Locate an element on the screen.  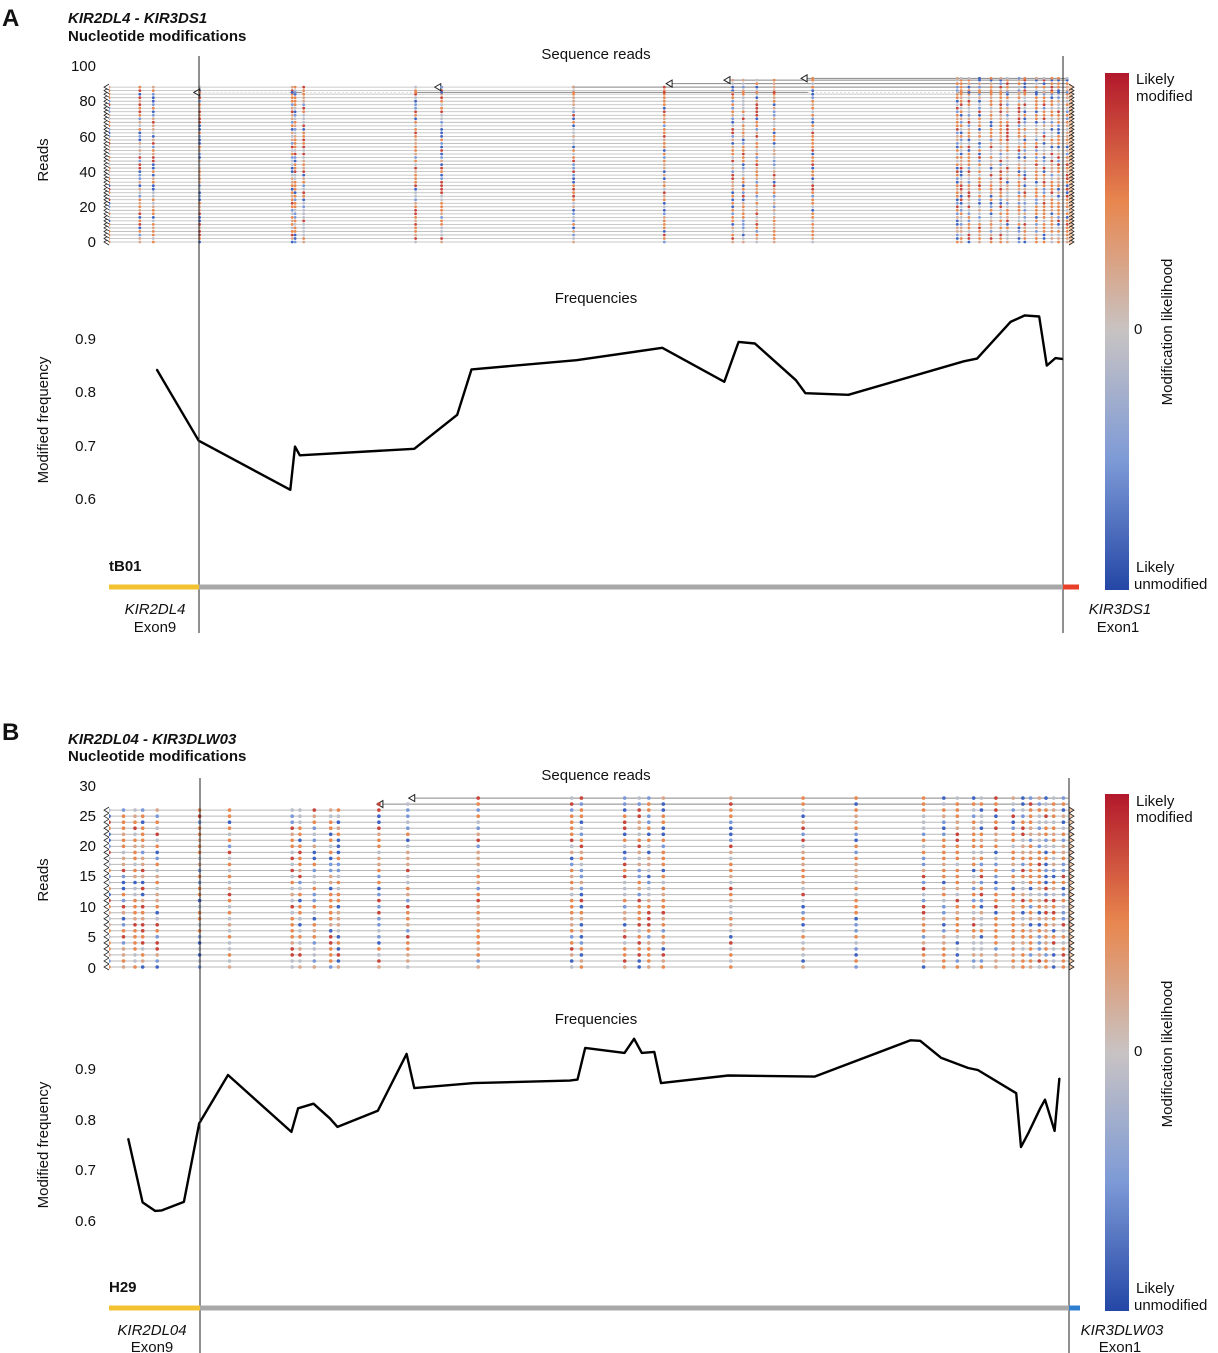
freq-tick: 0.7 is located at coordinates (85, 446).